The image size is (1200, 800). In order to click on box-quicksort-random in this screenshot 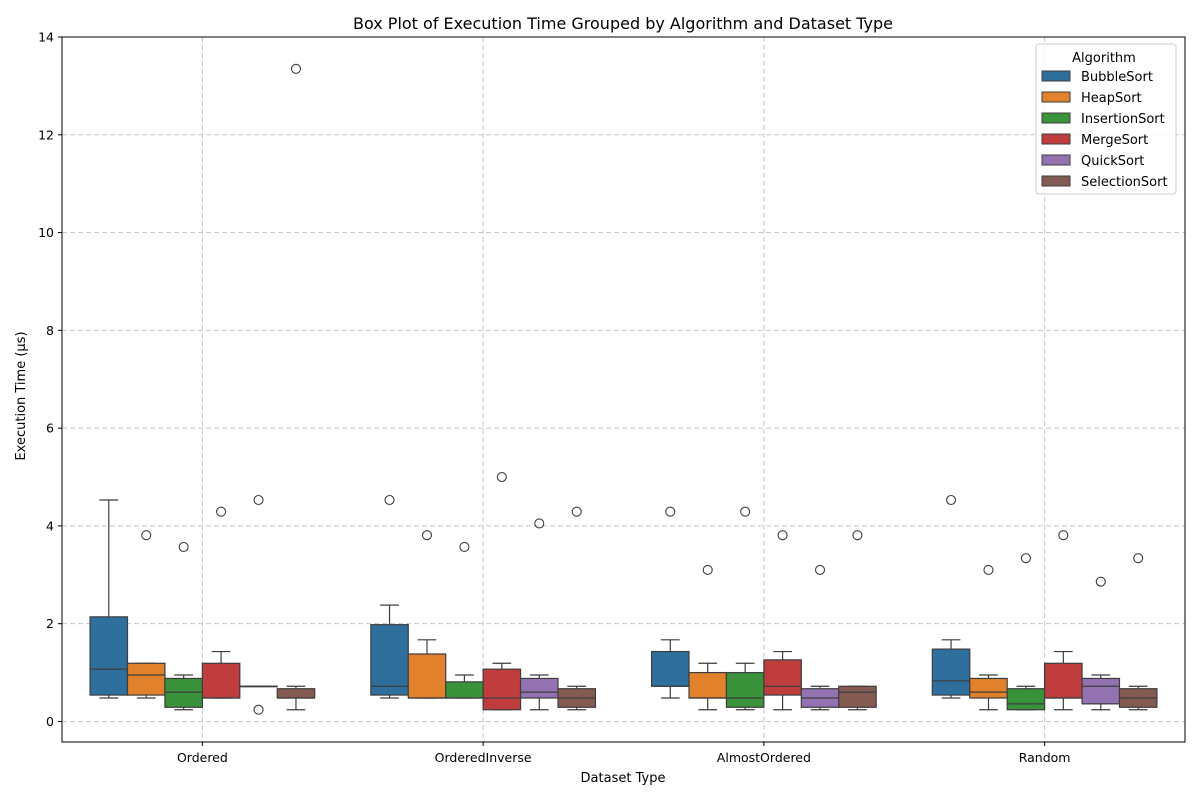, I will do `click(1101, 643)`.